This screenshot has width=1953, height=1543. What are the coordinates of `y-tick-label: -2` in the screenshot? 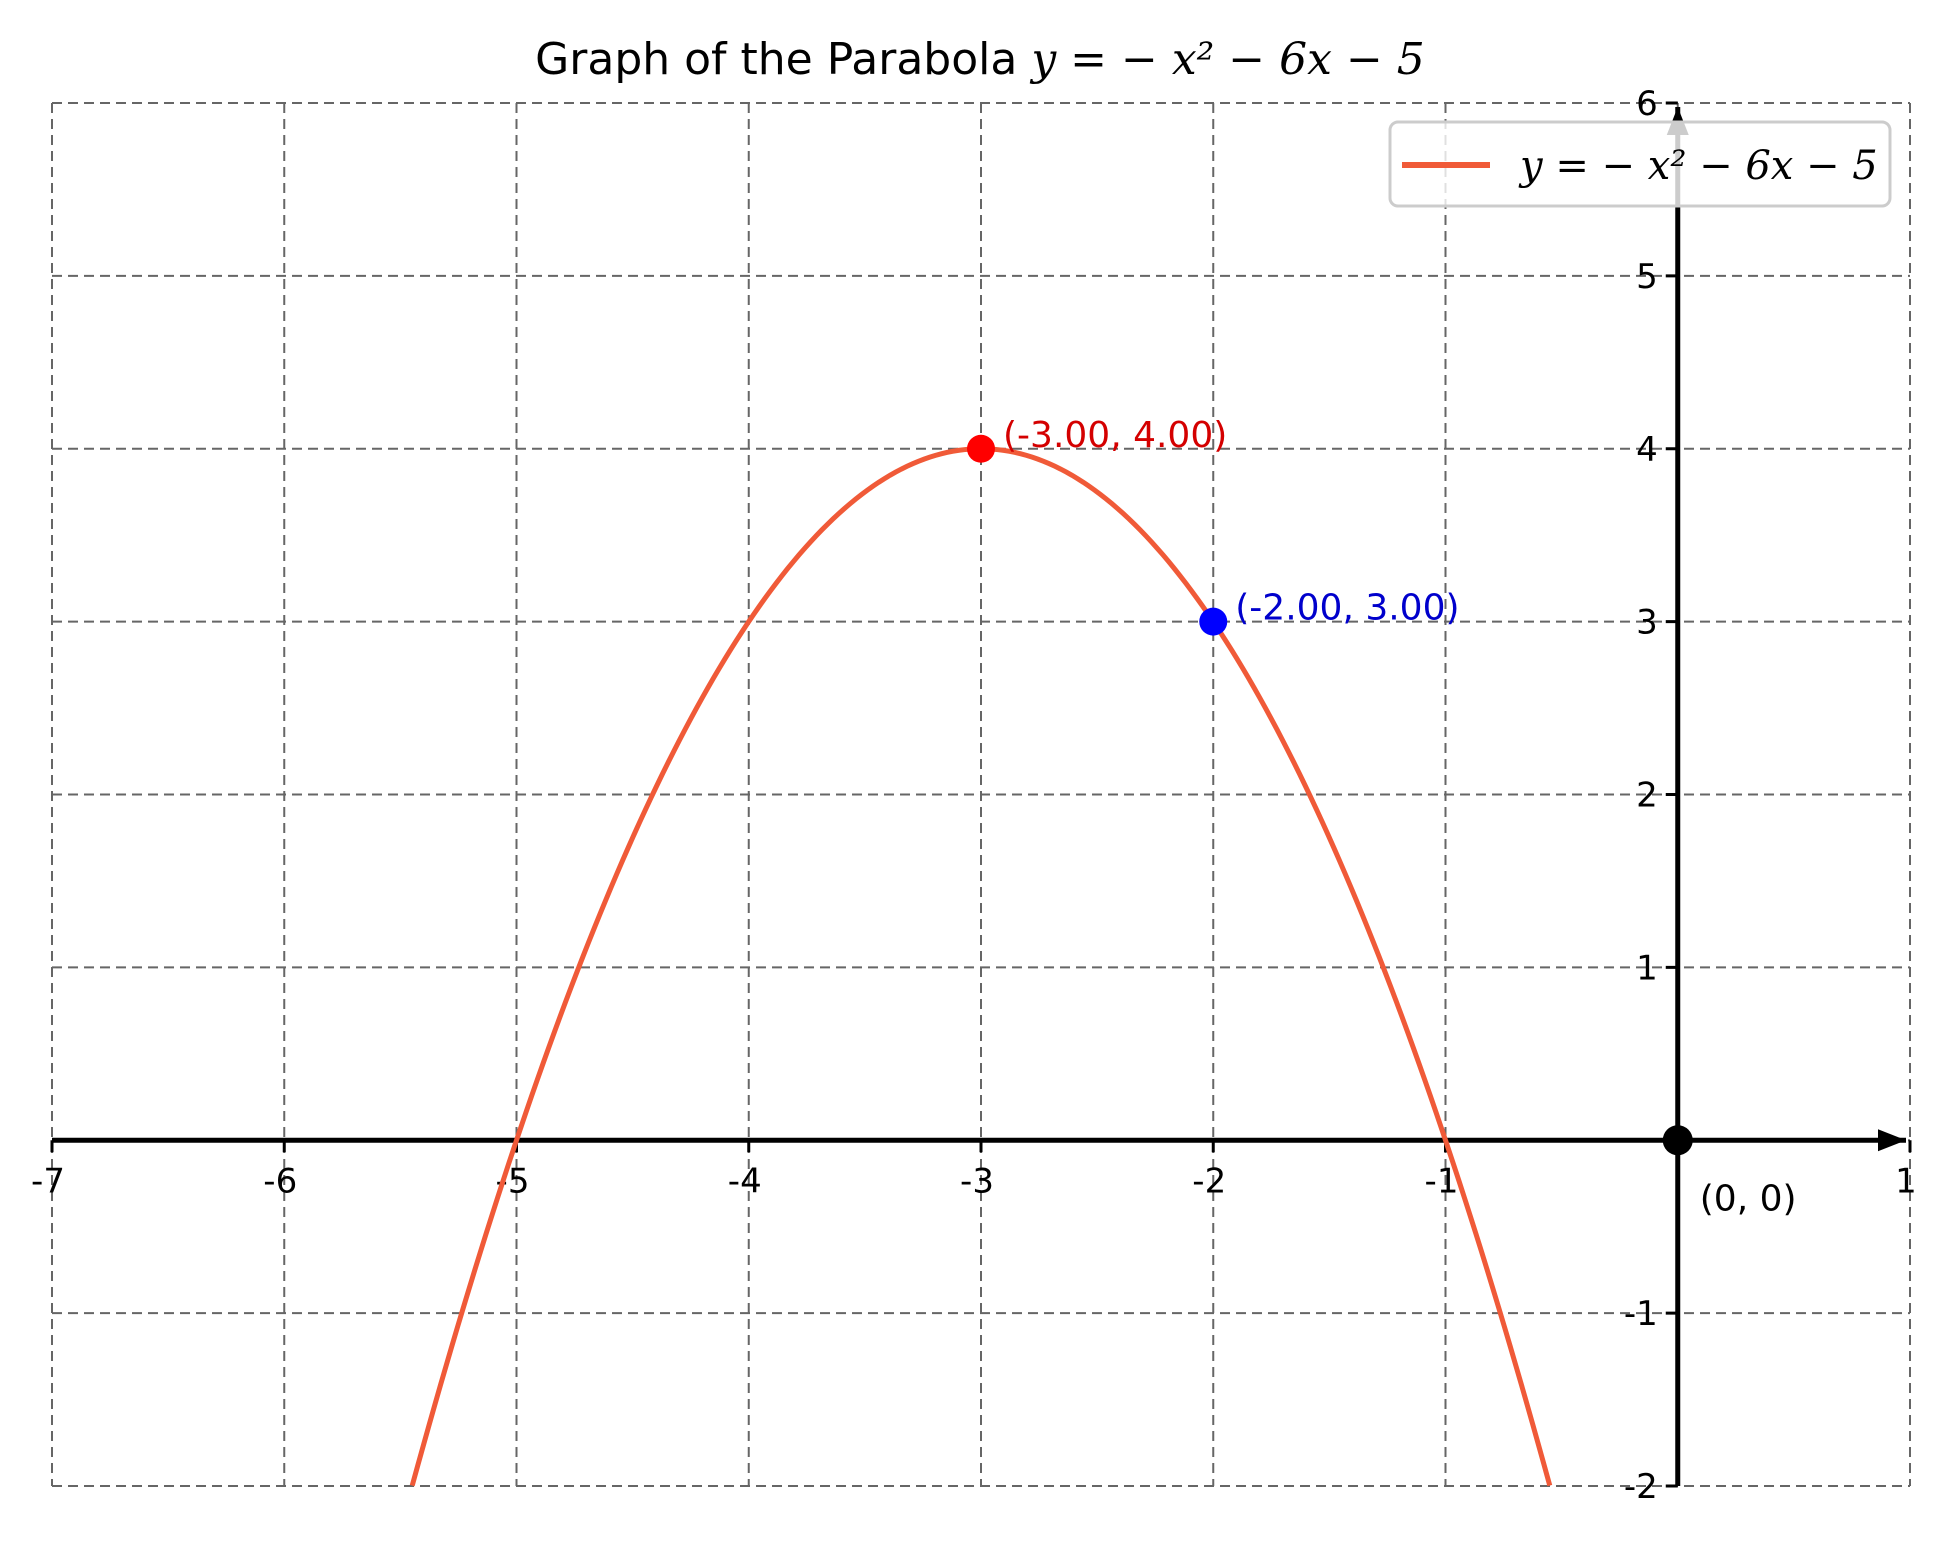 It's located at (1641, 1487).